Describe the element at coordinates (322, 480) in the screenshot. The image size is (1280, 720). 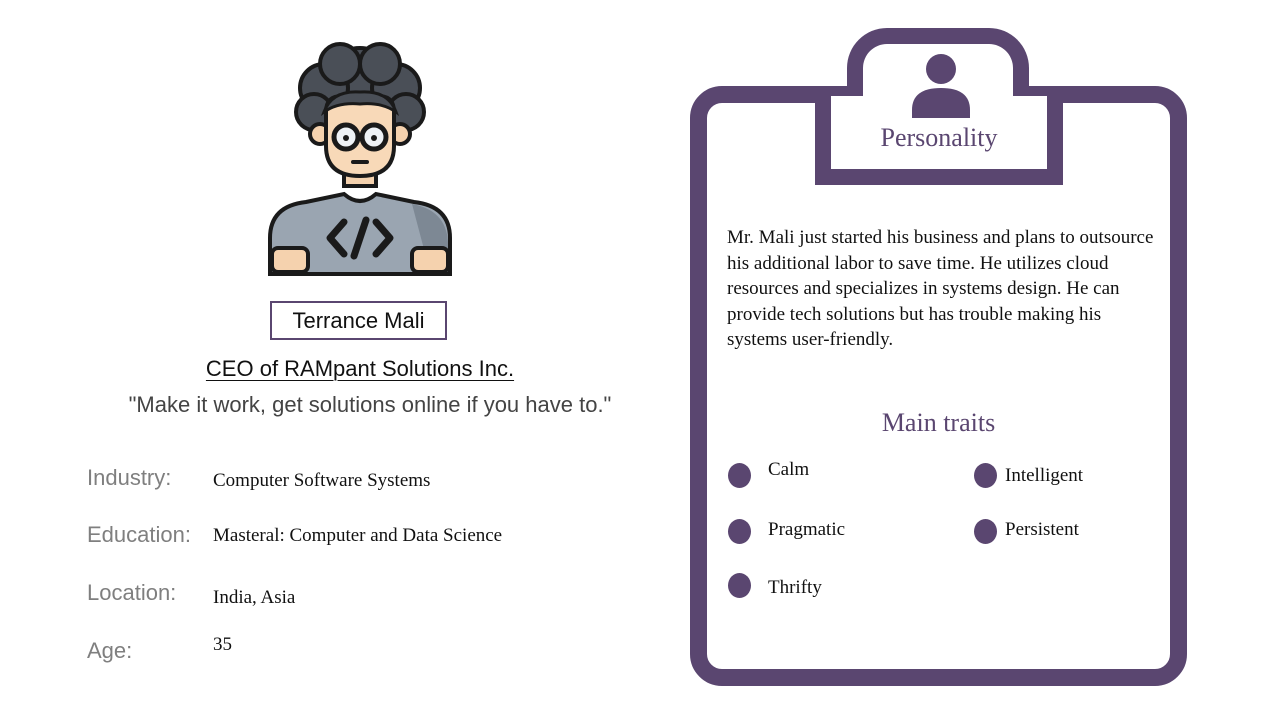
I see `industry-value: Computer Software Systems` at that location.